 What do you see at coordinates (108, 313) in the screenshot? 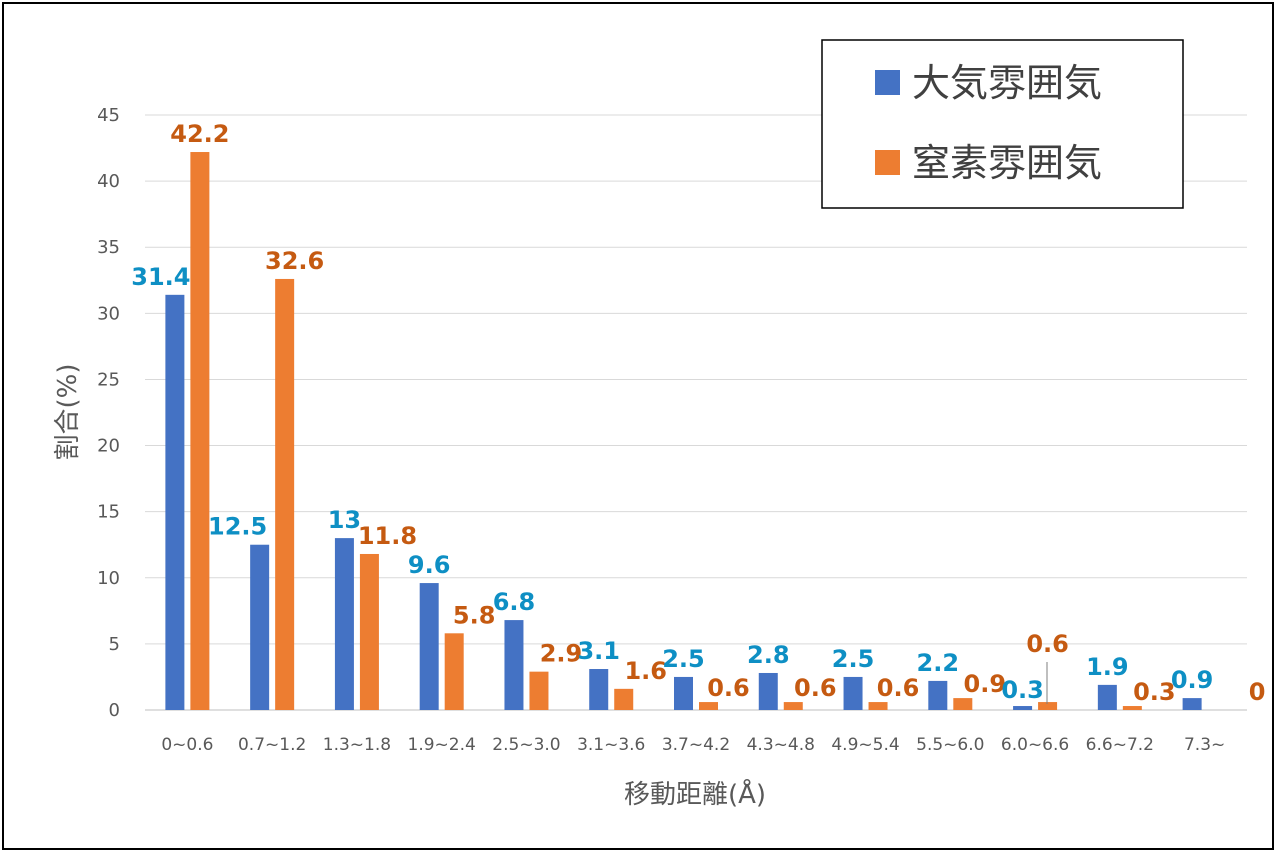
I see `y-tick-label: 30` at bounding box center [108, 313].